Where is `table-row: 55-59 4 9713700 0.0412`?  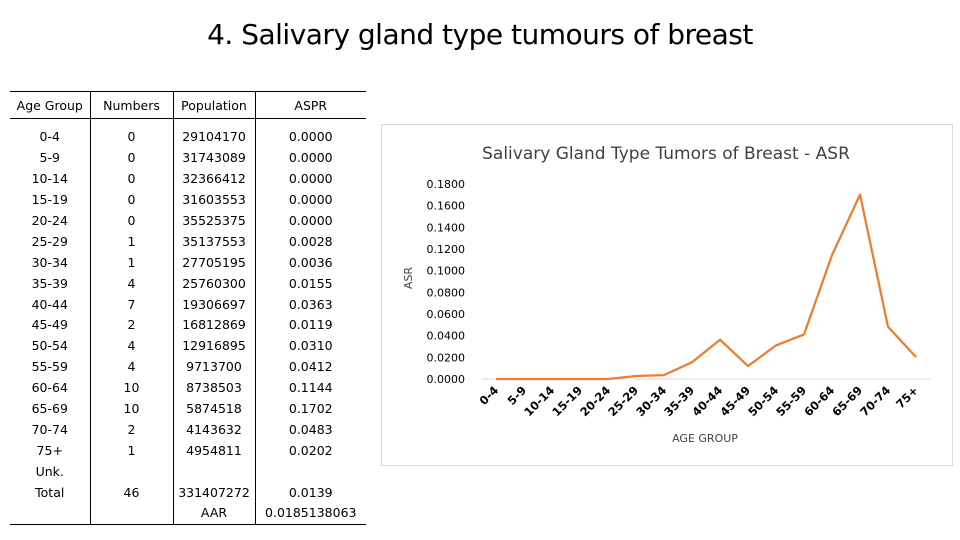
table-row: 55-59 4 9713700 0.0412 is located at coordinates (188, 367).